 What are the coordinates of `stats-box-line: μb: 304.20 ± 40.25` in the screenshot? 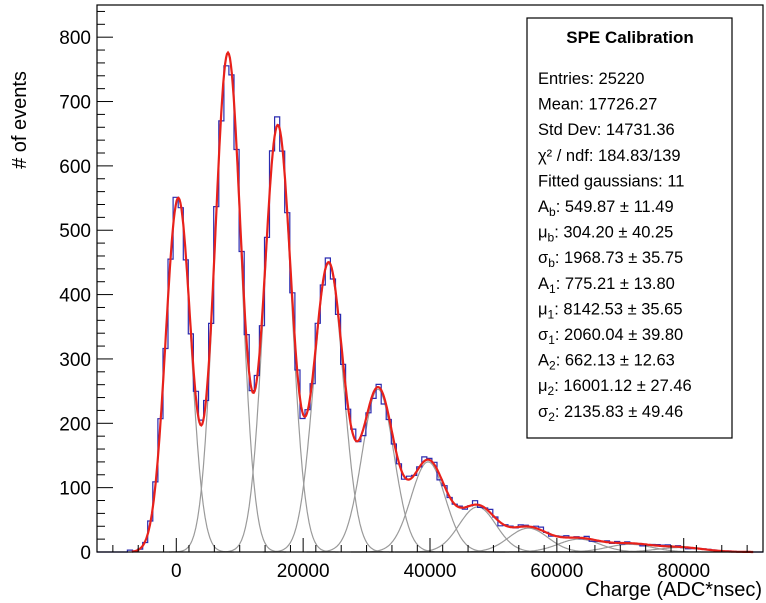 It's located at (605, 234).